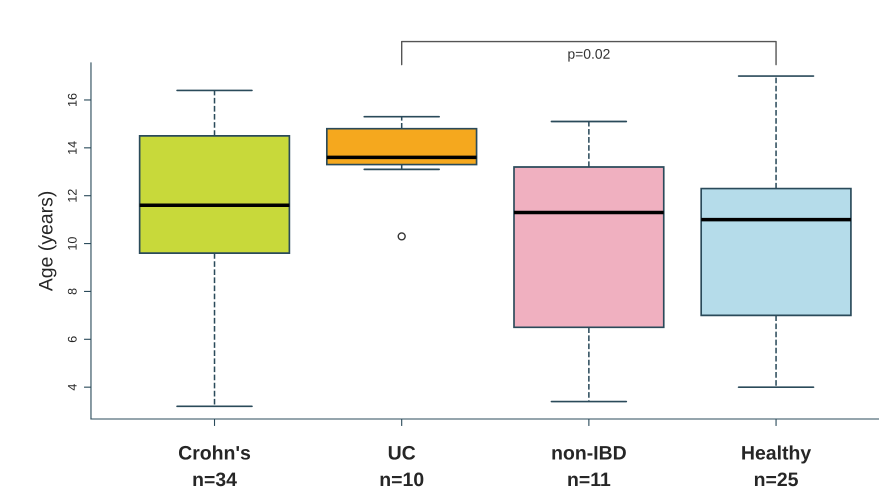 The height and width of the screenshot is (503, 879). I want to click on y-tick-label: 4, so click(72, 387).